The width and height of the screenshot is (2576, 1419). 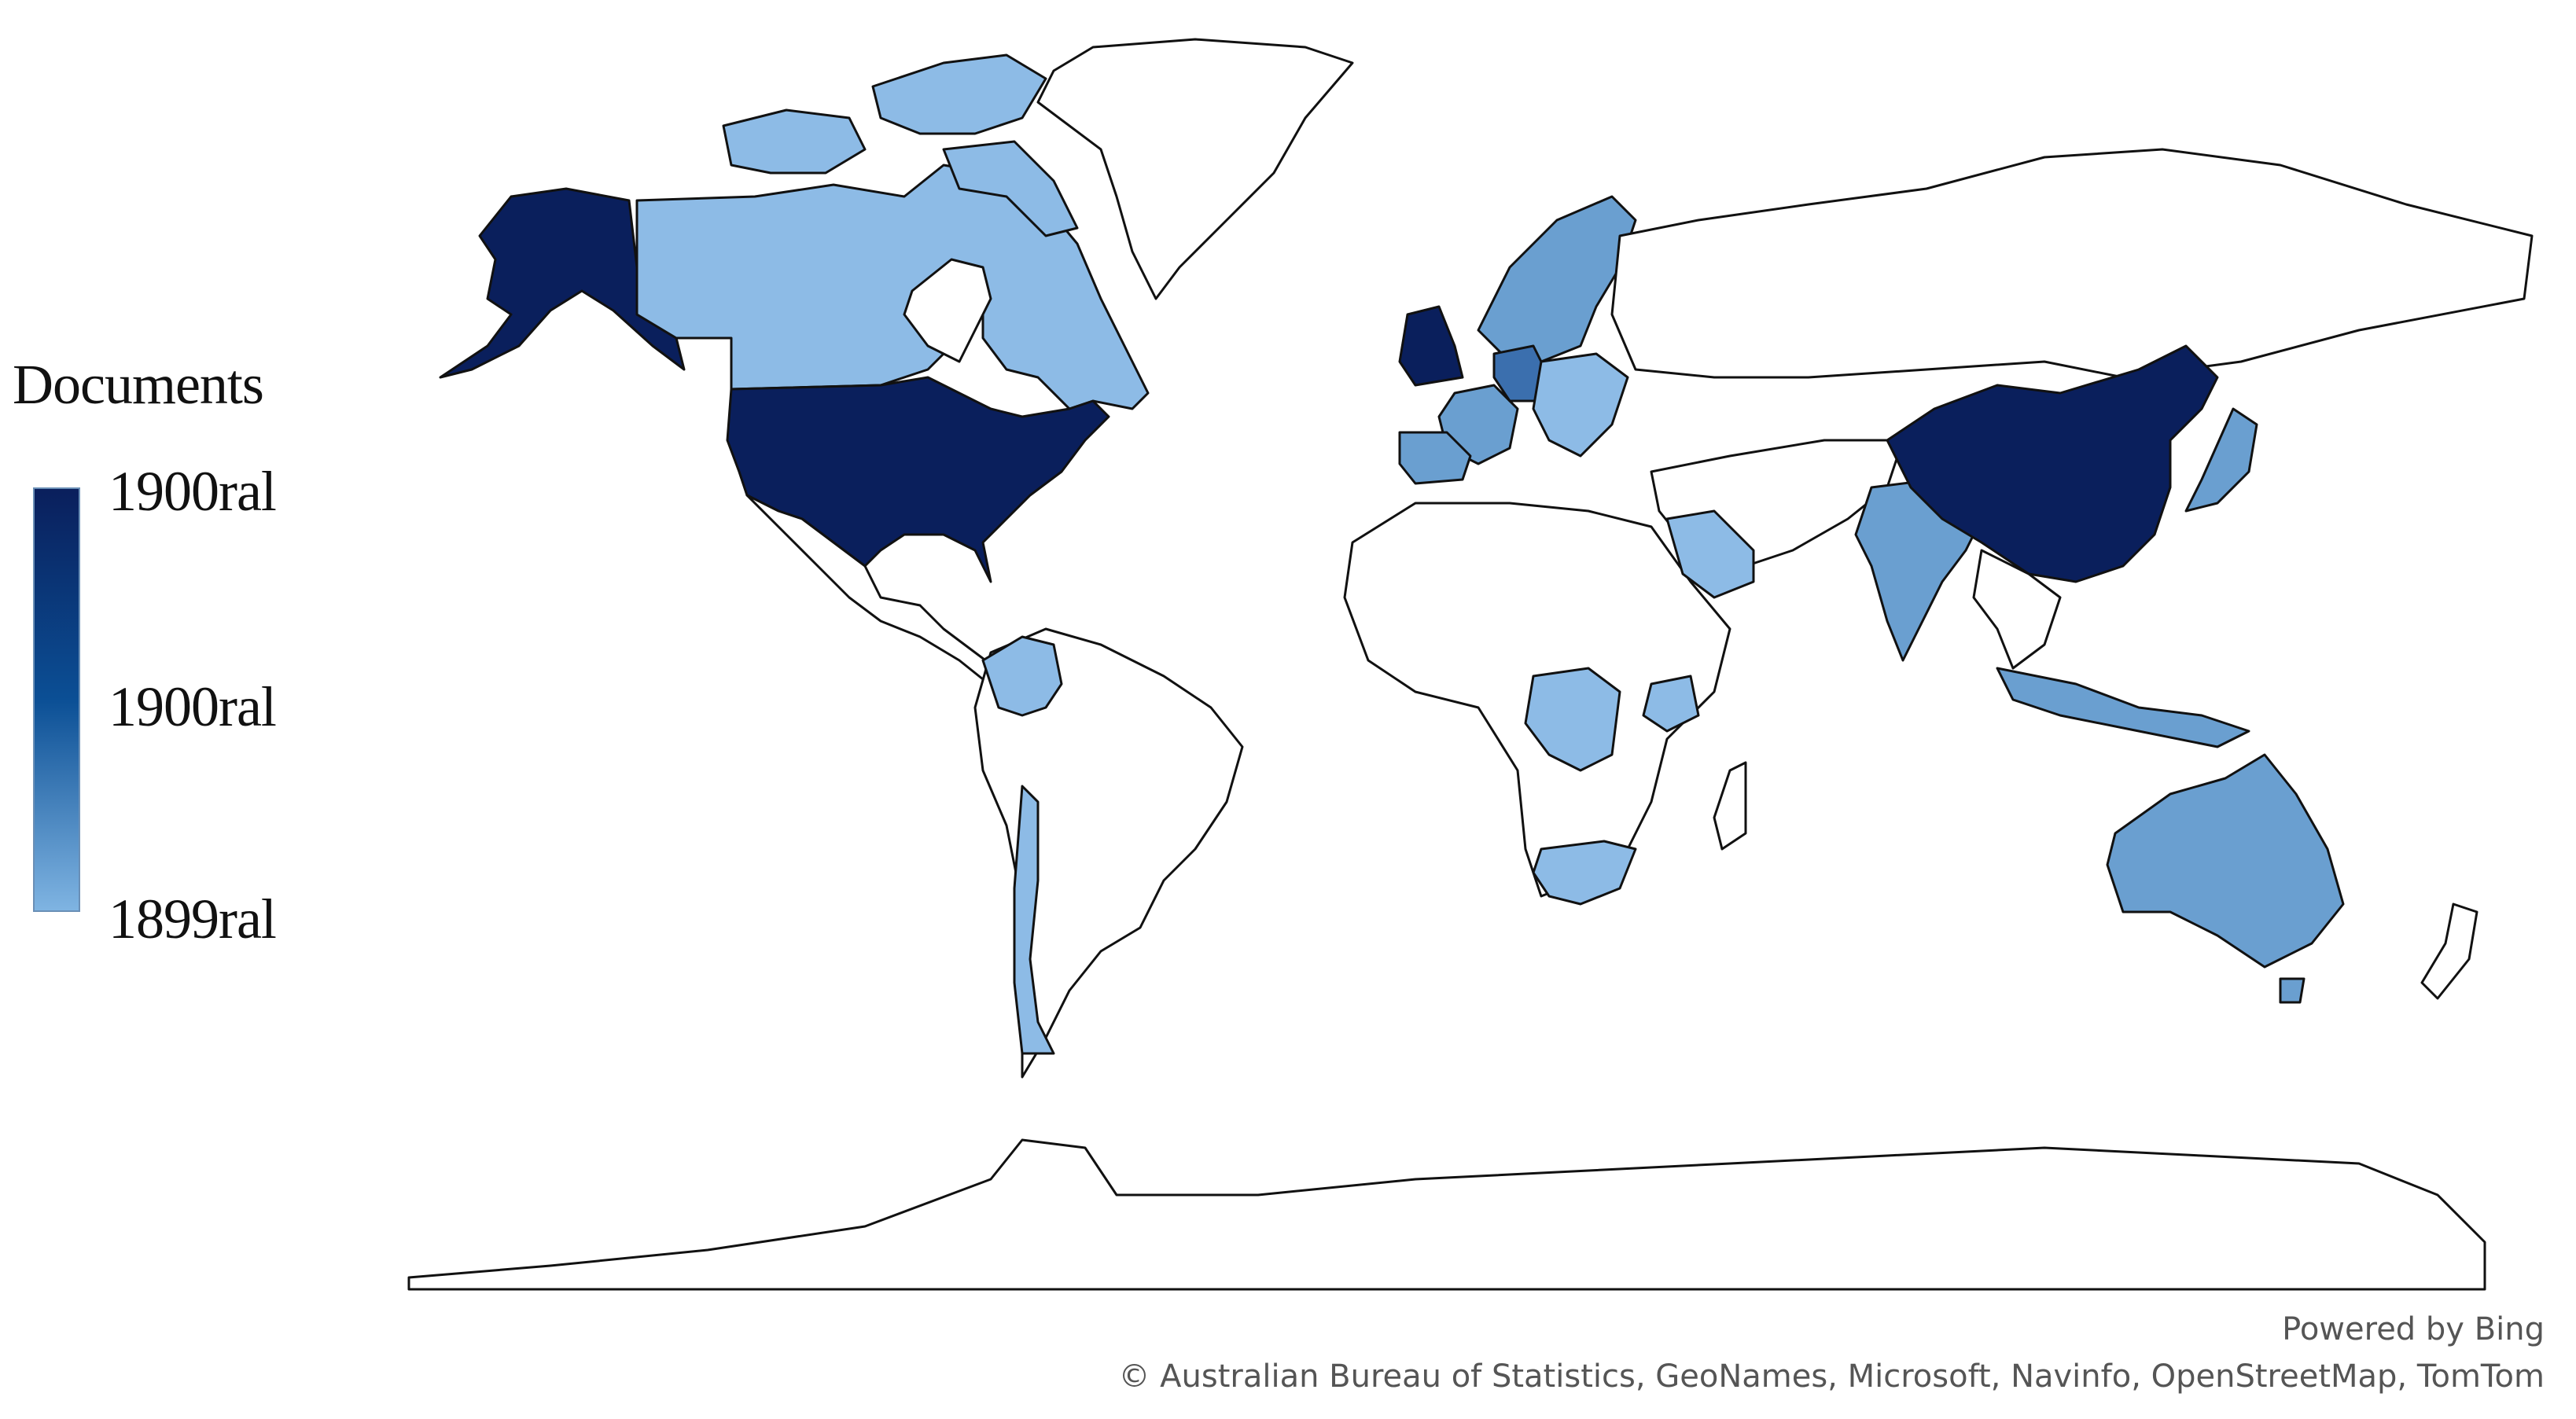 What do you see at coordinates (2292, 990) in the screenshot?
I see `tasmania` at bounding box center [2292, 990].